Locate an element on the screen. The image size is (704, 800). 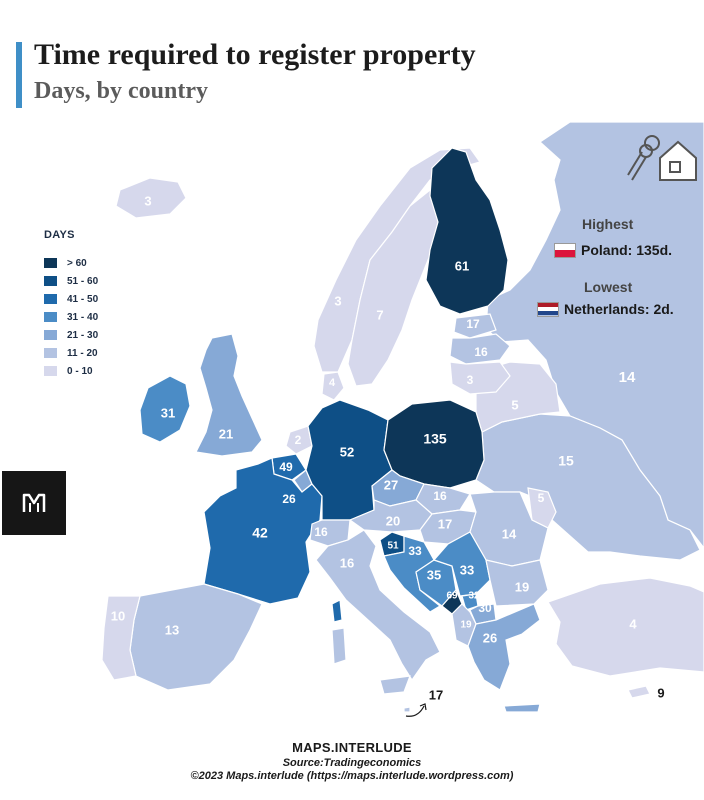
page-subtitle: Days, by country is located at coordinates (121, 91).